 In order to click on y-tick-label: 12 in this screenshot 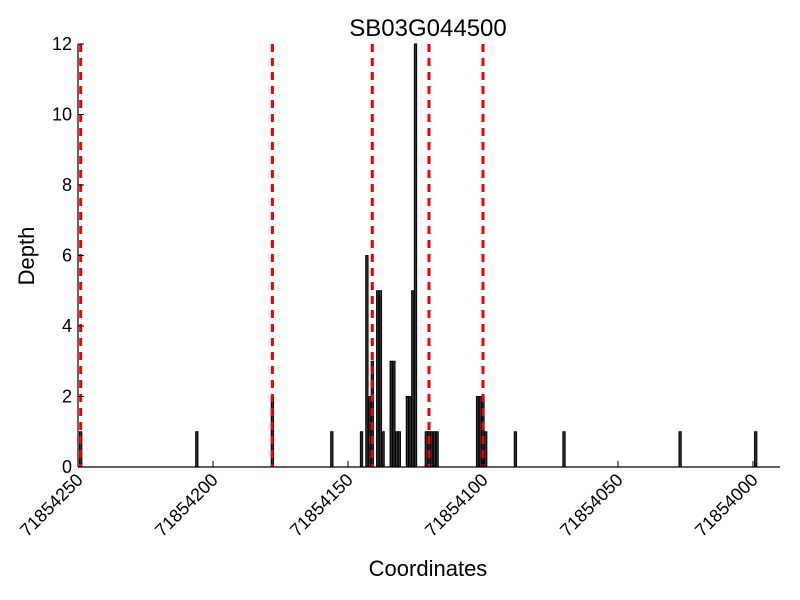, I will do `click(62, 44)`.